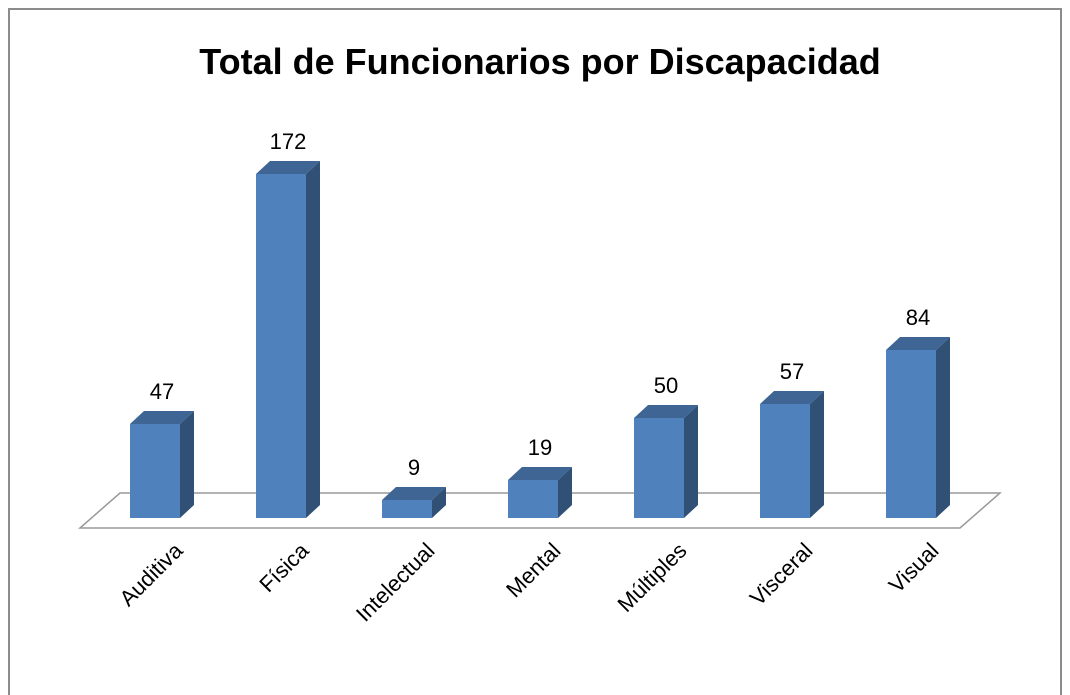  I want to click on value-label: 57, so click(792, 371).